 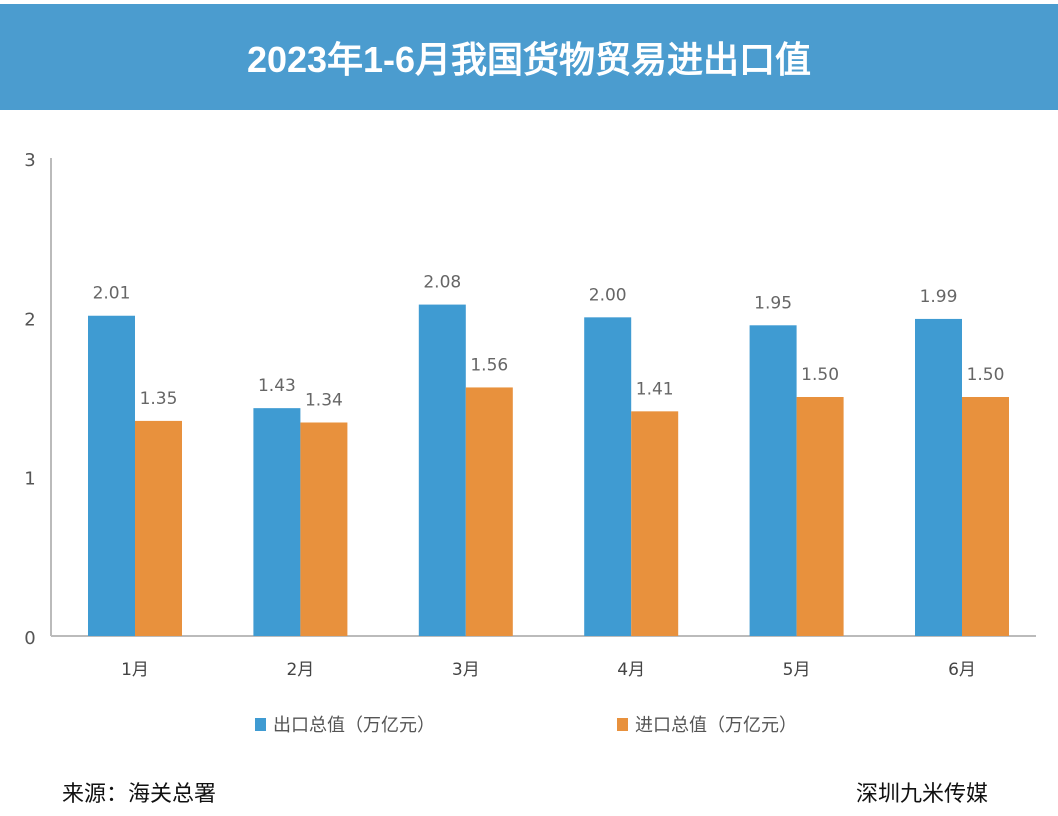 I want to click on legend-label: 出口总值（万亿元）, so click(x=354, y=725).